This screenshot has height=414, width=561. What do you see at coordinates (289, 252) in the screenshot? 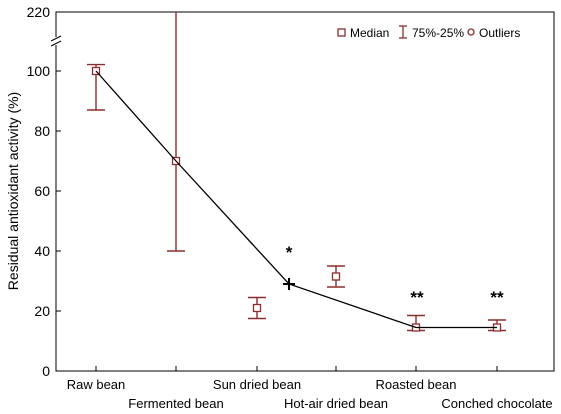
I see `significance-mark-0: *` at bounding box center [289, 252].